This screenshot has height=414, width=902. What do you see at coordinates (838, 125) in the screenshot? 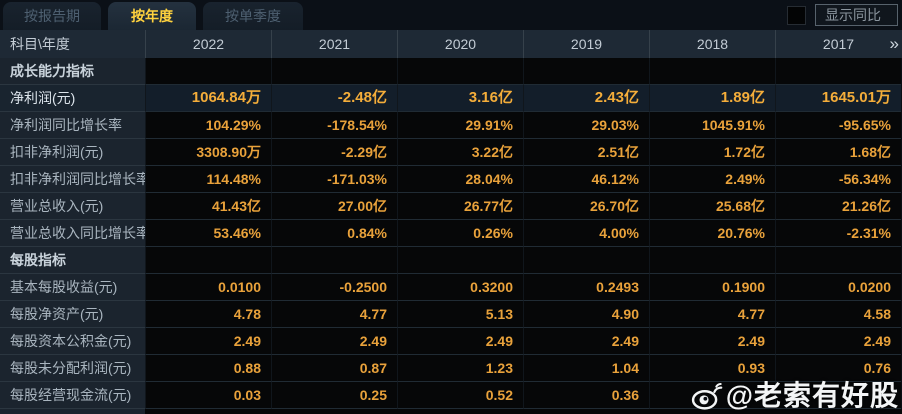
I see `table-cell: -95.65%` at bounding box center [838, 125].